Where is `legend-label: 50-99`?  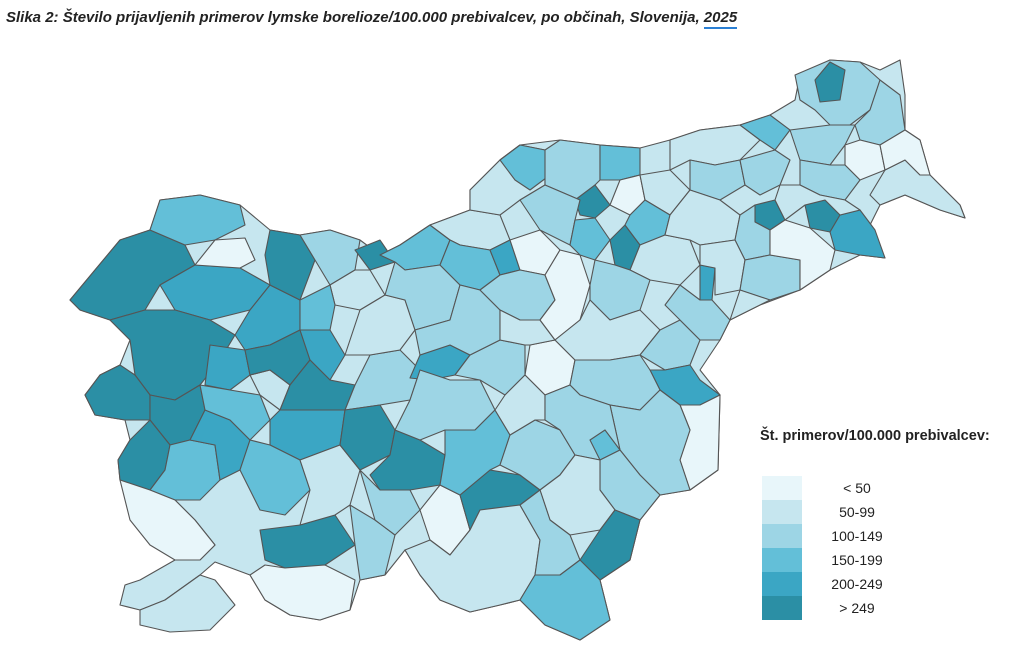
legend-label: 50-99 is located at coordinates (857, 512).